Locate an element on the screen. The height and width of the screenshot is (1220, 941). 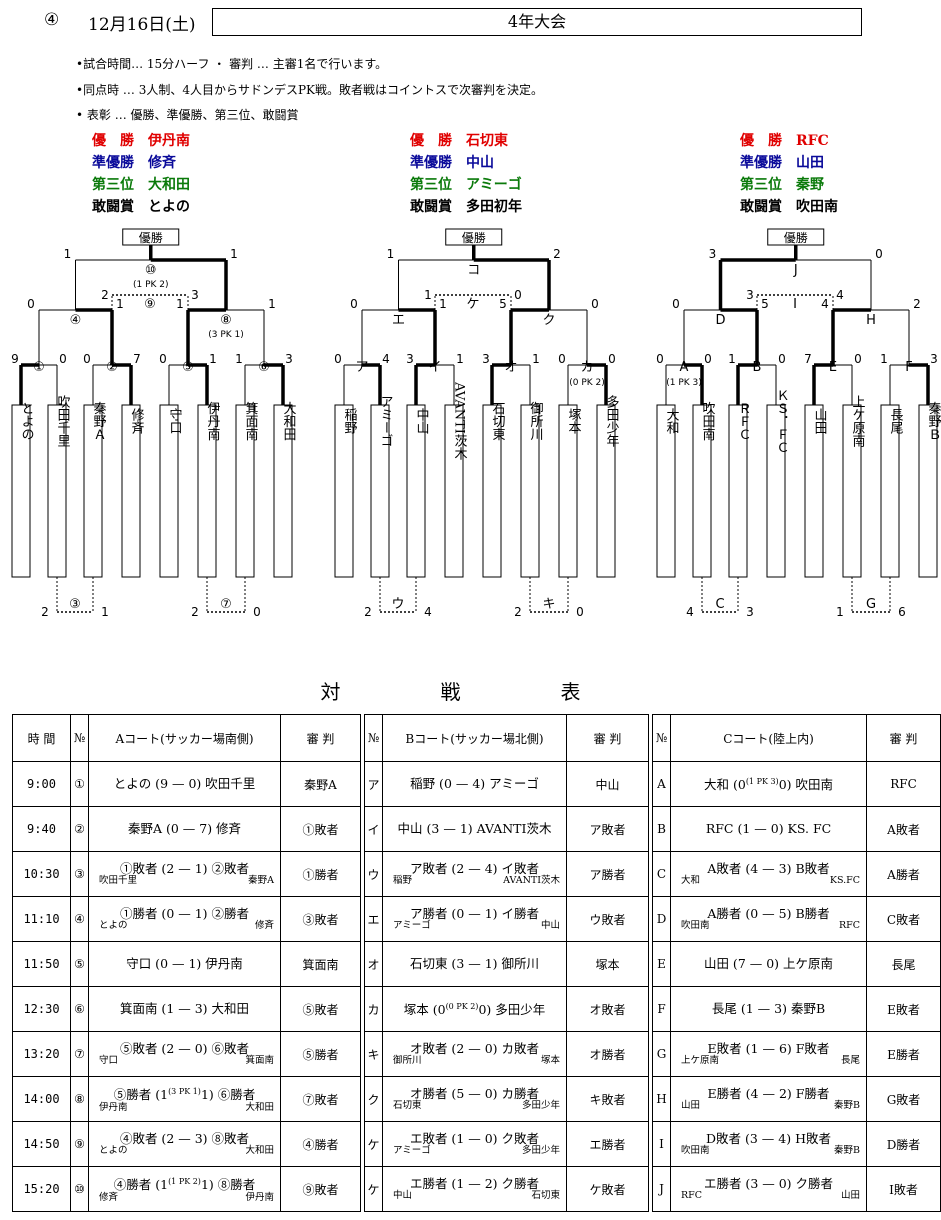
match-time: 11:10 is located at coordinates (41, 919).